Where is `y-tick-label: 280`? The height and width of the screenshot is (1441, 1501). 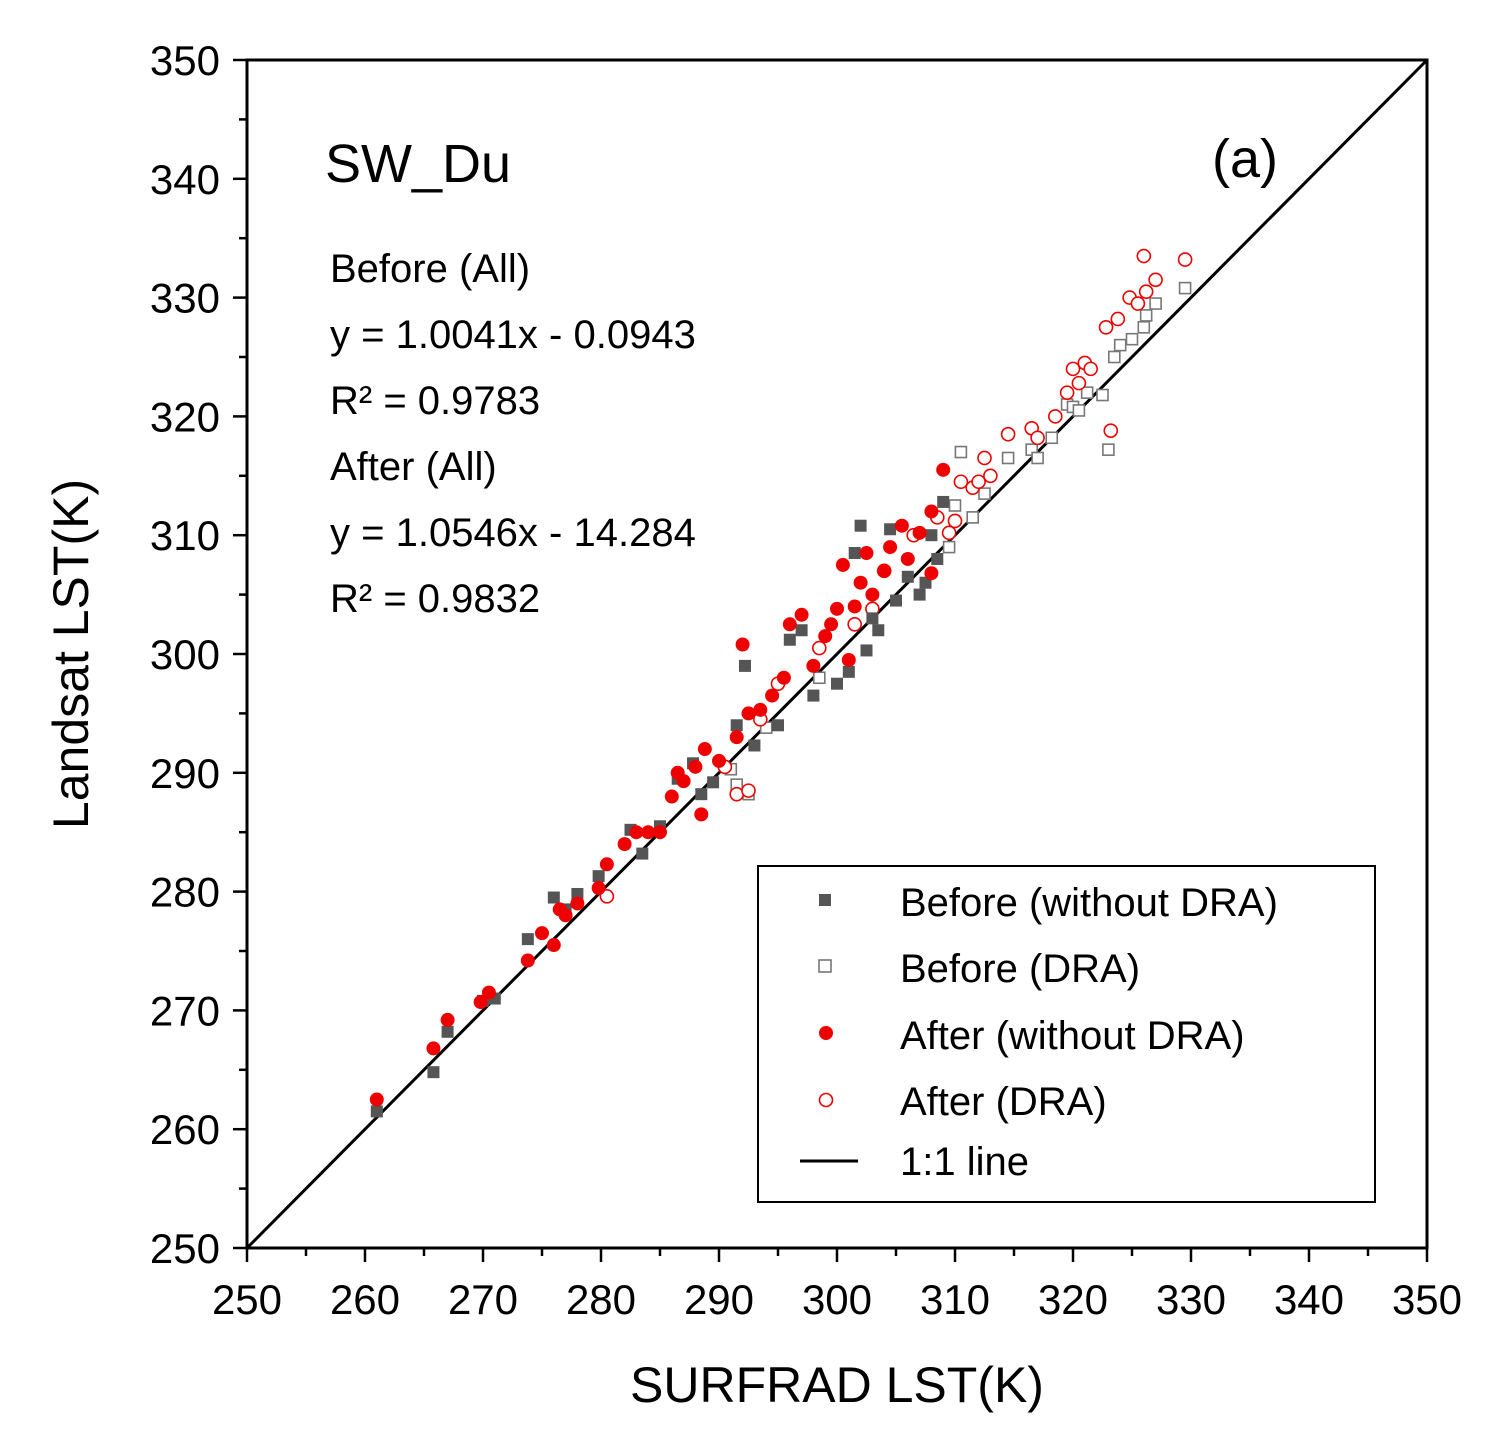 y-tick-label: 280 is located at coordinates (185, 892).